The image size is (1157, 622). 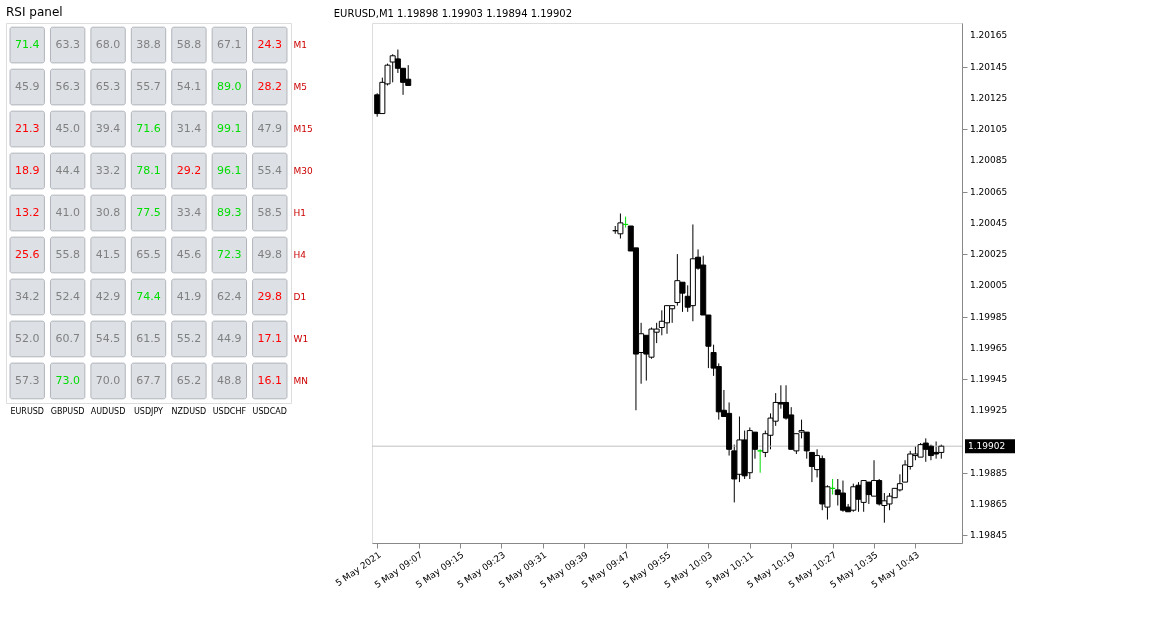 I want to click on data-label: 89.0, so click(x=229, y=87).